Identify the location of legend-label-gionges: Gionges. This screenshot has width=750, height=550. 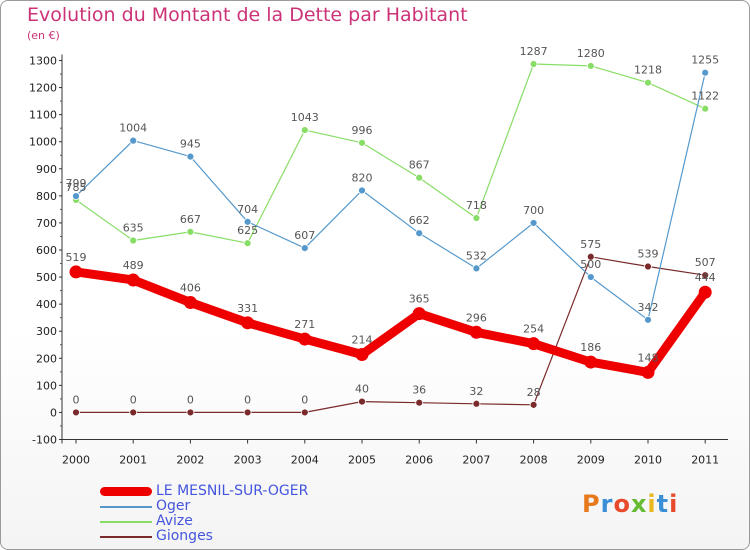
(184, 536).